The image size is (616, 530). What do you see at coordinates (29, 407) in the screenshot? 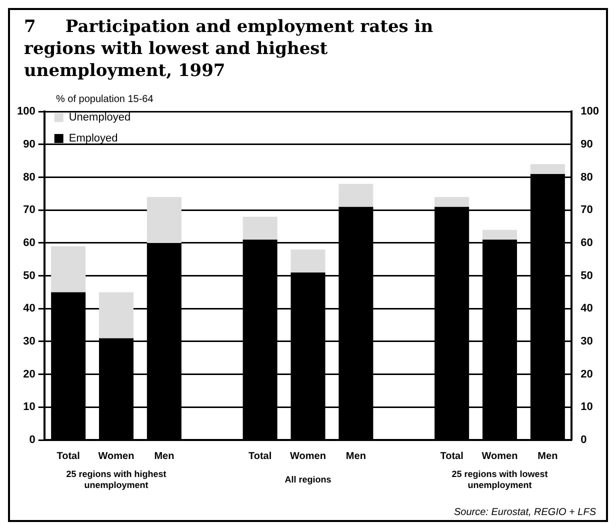
I see `y-tick-label: 10` at bounding box center [29, 407].